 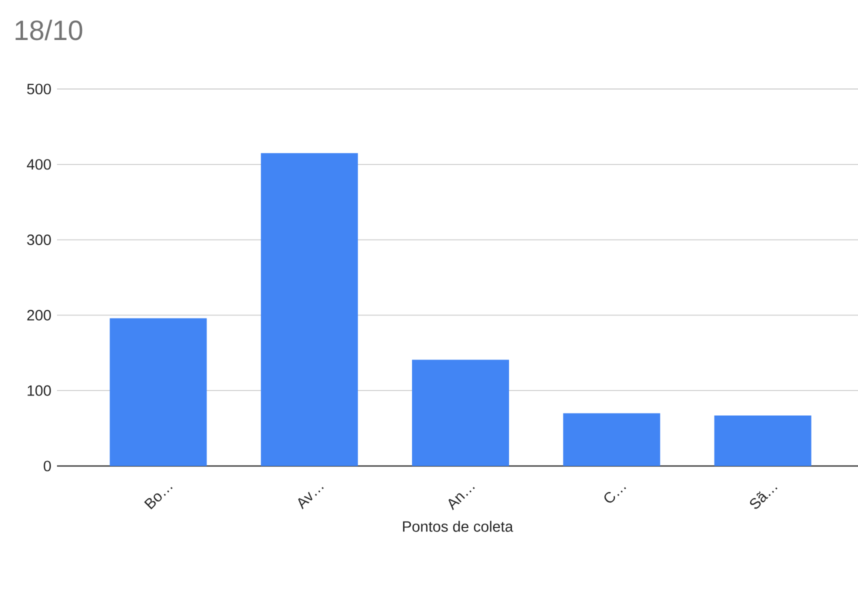 I want to click on y-tick-label: 0, so click(x=47, y=466).